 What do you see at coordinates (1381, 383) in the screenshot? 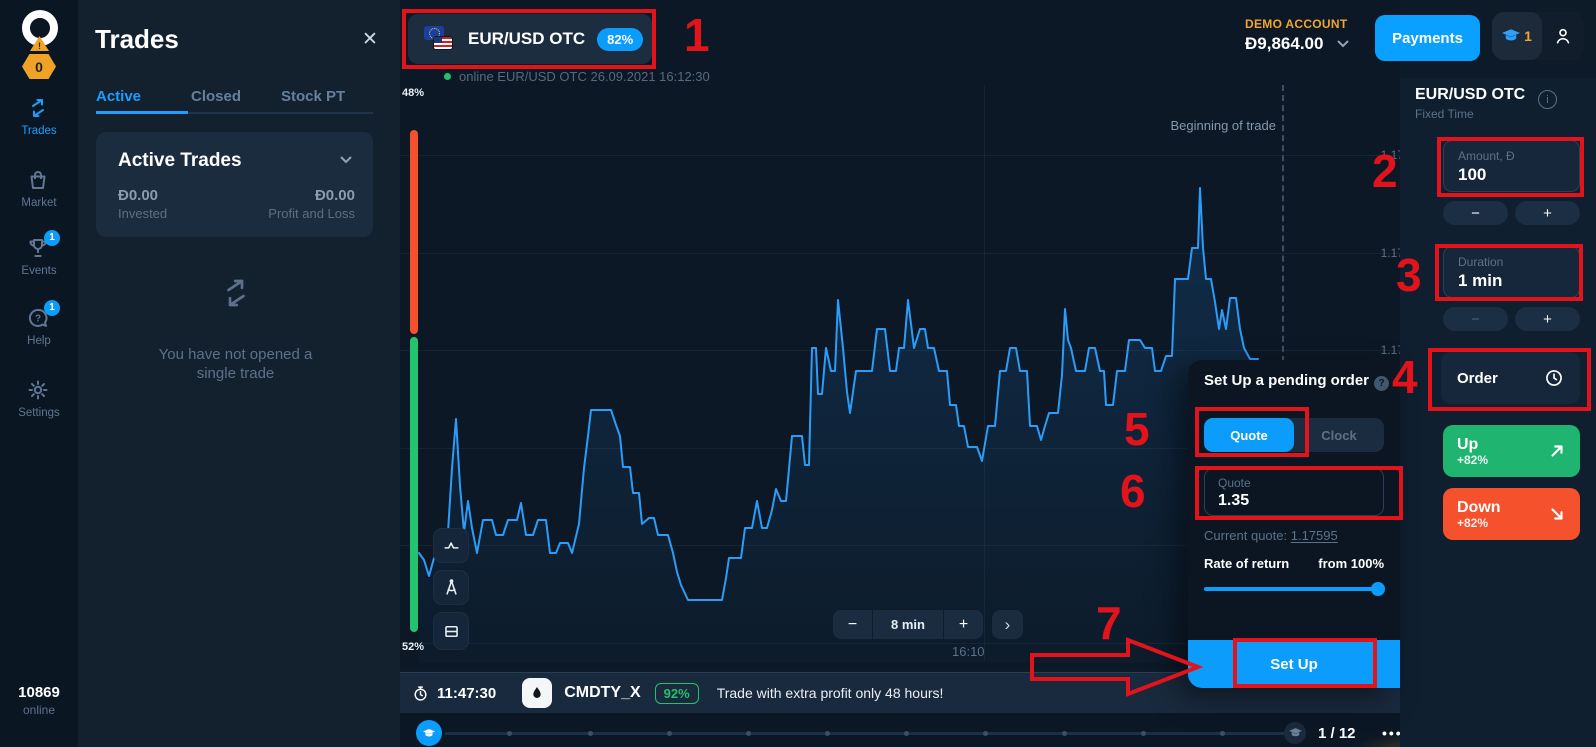
I see `help-icon: ?` at bounding box center [1381, 383].